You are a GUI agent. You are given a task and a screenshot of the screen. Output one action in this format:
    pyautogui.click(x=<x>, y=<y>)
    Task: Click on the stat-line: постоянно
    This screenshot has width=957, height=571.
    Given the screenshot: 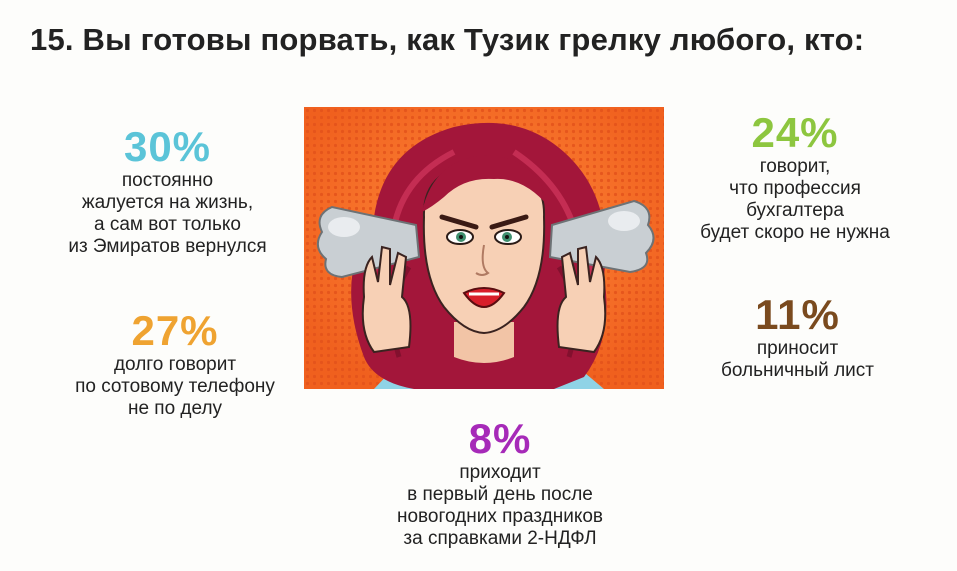 What is the action you would take?
    pyautogui.click(x=167, y=180)
    